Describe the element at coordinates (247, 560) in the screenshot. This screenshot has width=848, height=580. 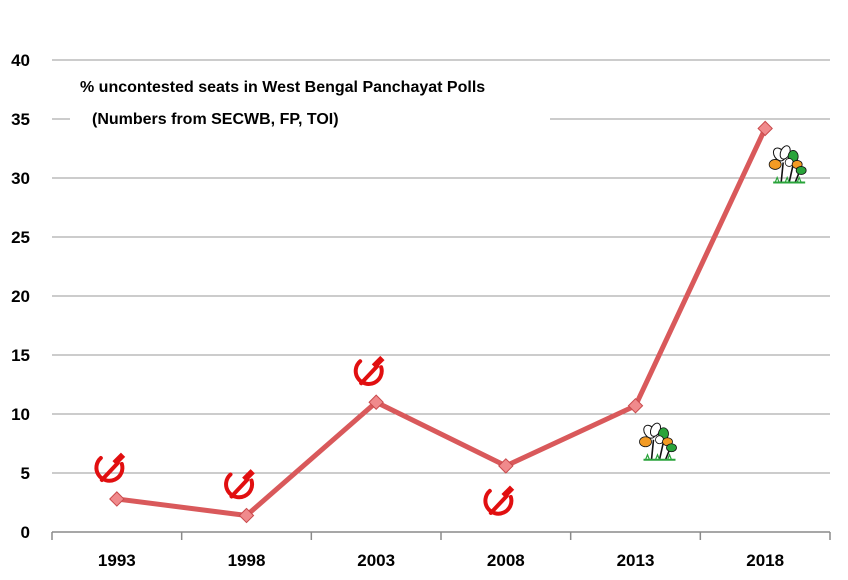
I see `x-tick-label: 1998` at that location.